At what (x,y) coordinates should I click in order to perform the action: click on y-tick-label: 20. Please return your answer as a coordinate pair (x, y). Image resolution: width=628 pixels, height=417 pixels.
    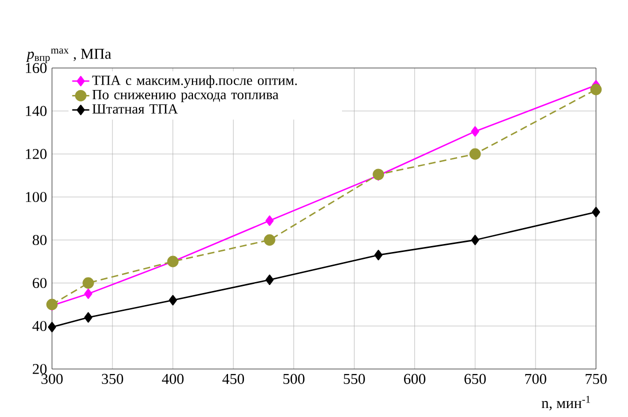
    Looking at the image, I should click on (39, 369).